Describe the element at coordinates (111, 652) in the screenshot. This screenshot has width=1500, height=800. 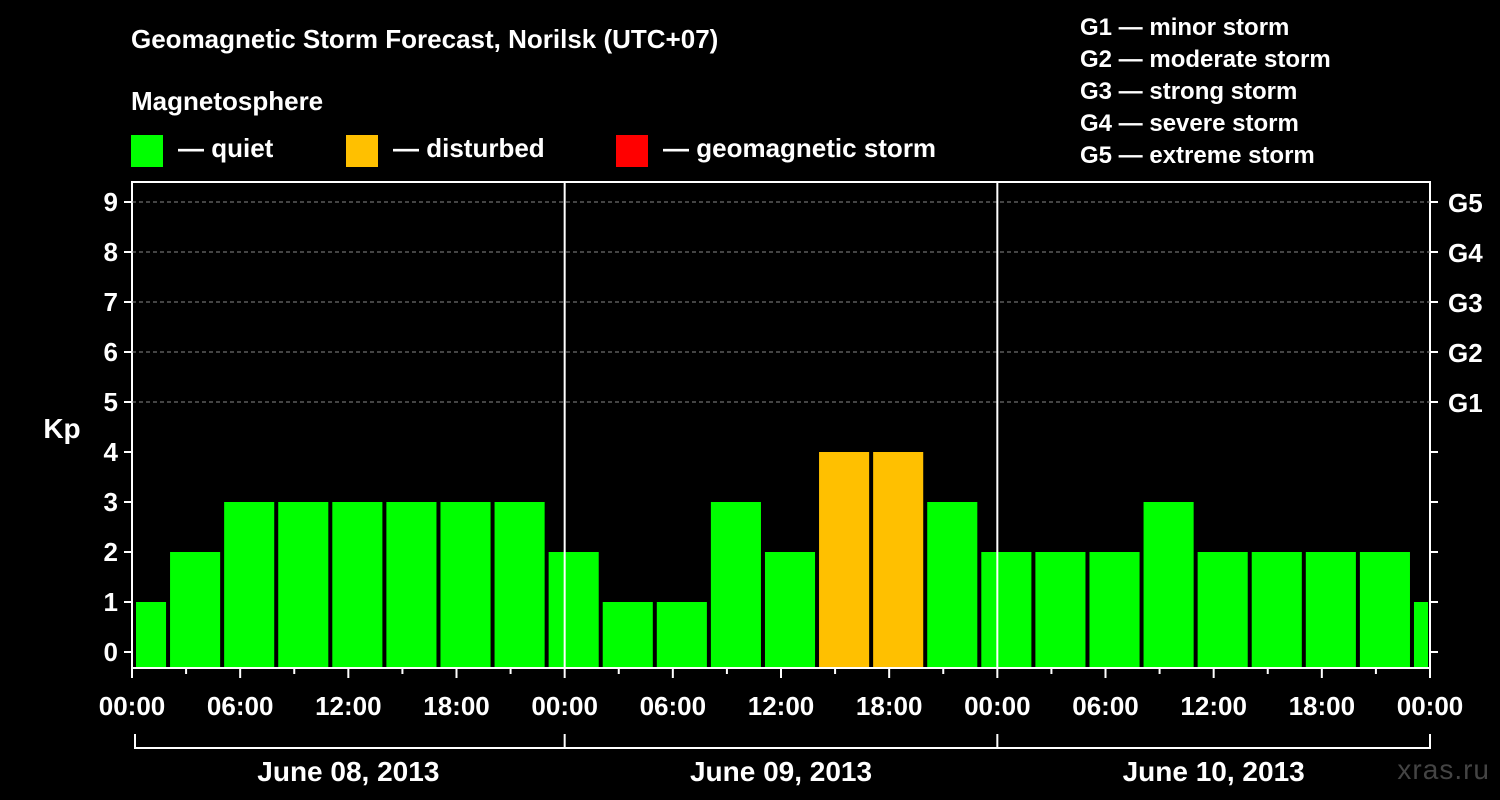
I see `y-tick-label: 0` at that location.